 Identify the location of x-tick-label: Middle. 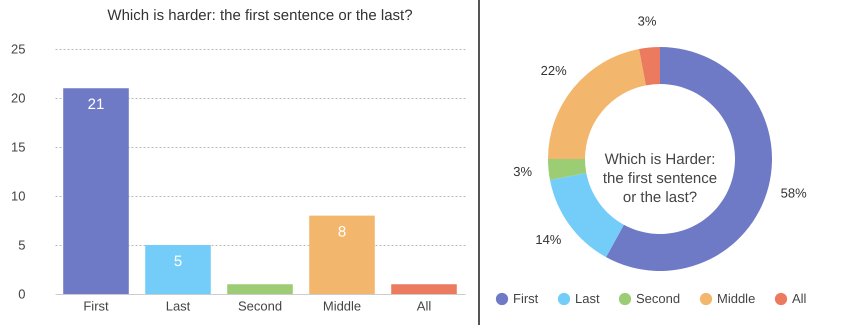
(342, 306).